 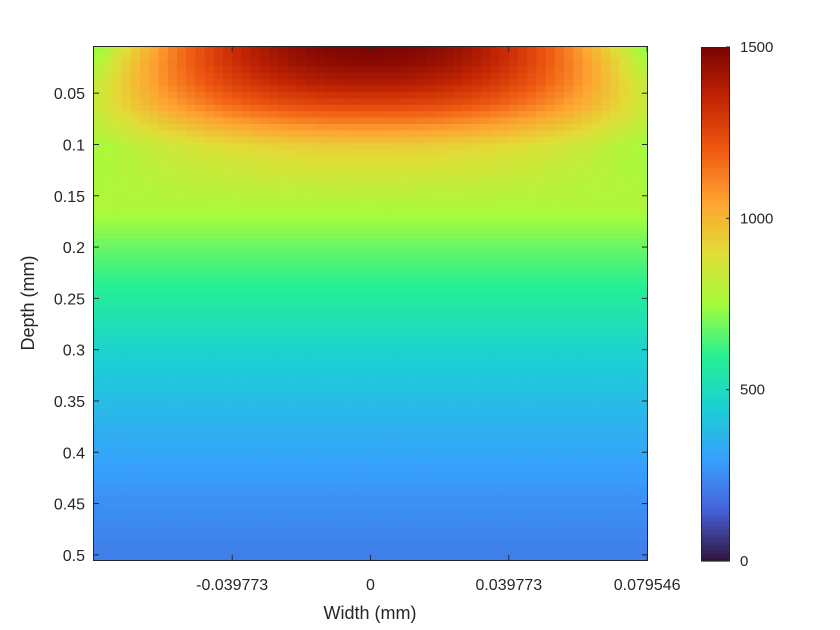 I want to click on y-tick-label: 0.5, so click(x=74, y=556).